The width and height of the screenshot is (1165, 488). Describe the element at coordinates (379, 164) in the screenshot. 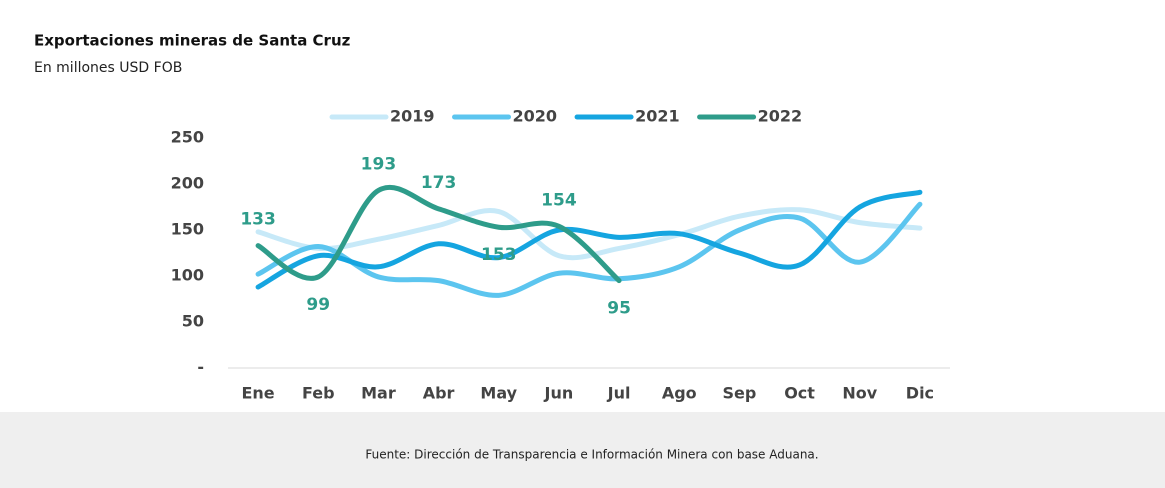

I see `data-label: 193` at that location.